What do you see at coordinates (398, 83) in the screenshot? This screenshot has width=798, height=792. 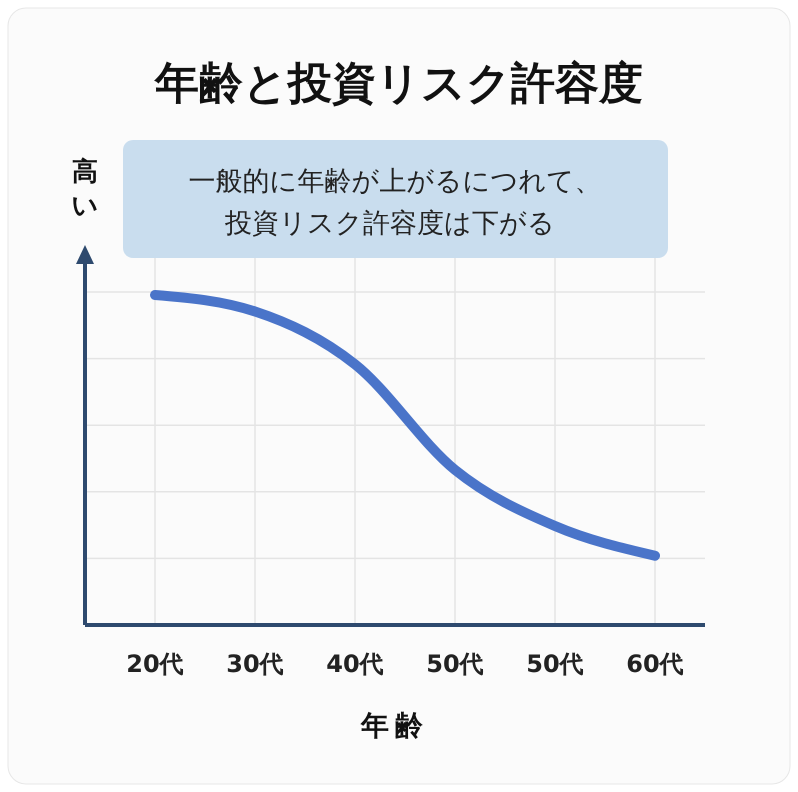 I see `chart-title: 年齢と投資リスク許容度` at bounding box center [398, 83].